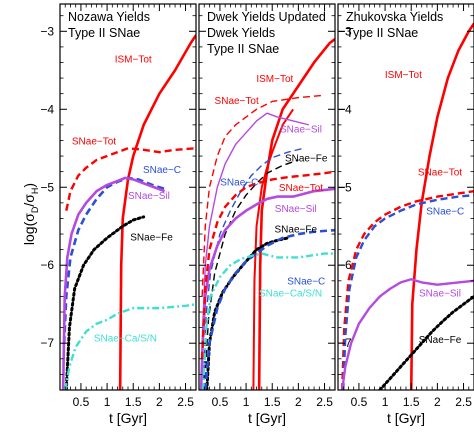 The width and height of the screenshot is (474, 436). I want to click on panel-title-line: Dwek Yields Updated, so click(266, 17).